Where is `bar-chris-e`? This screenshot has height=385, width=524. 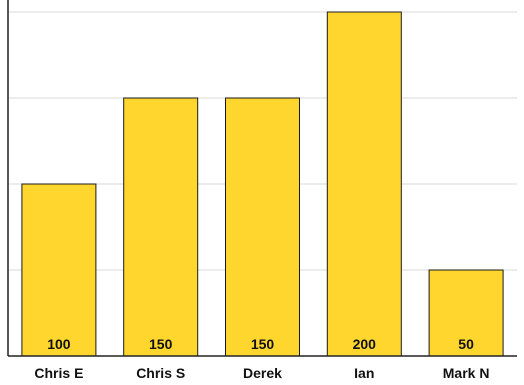 bar-chris-e is located at coordinates (59, 270).